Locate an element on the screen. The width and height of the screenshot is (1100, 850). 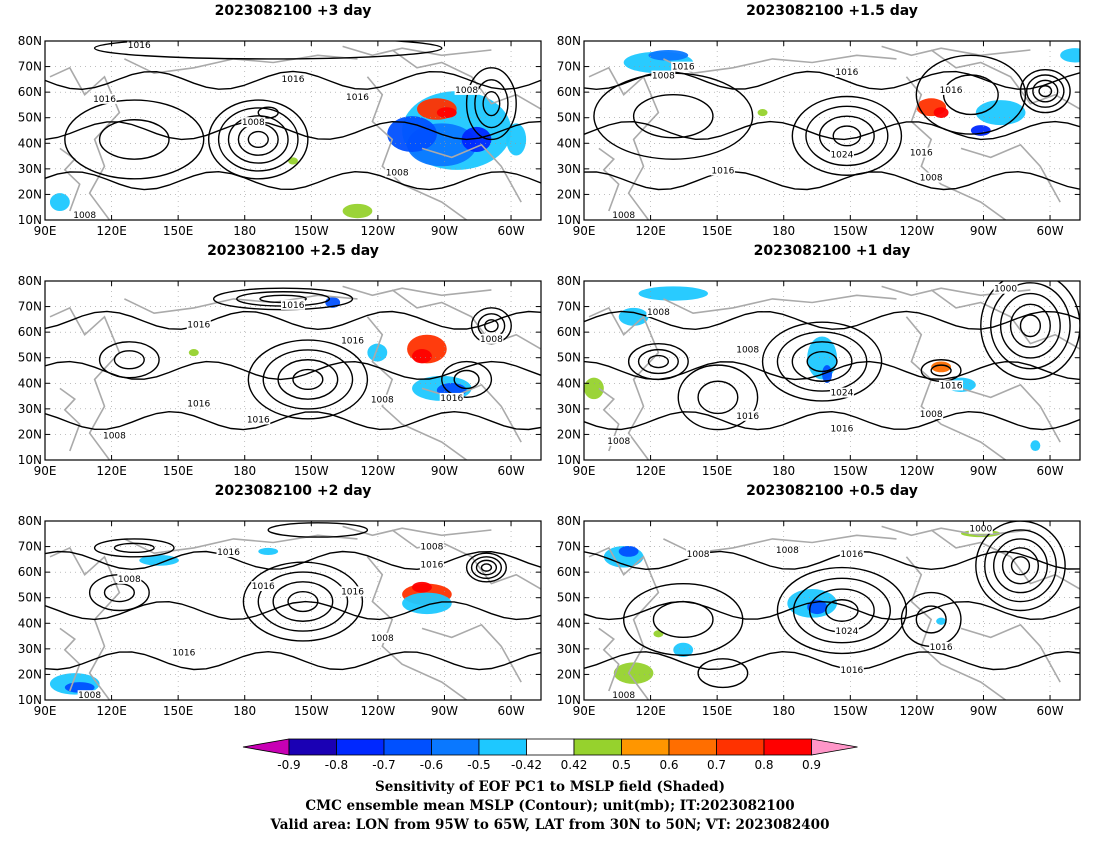
contour-label: 1000 is located at coordinates (1005, 290).